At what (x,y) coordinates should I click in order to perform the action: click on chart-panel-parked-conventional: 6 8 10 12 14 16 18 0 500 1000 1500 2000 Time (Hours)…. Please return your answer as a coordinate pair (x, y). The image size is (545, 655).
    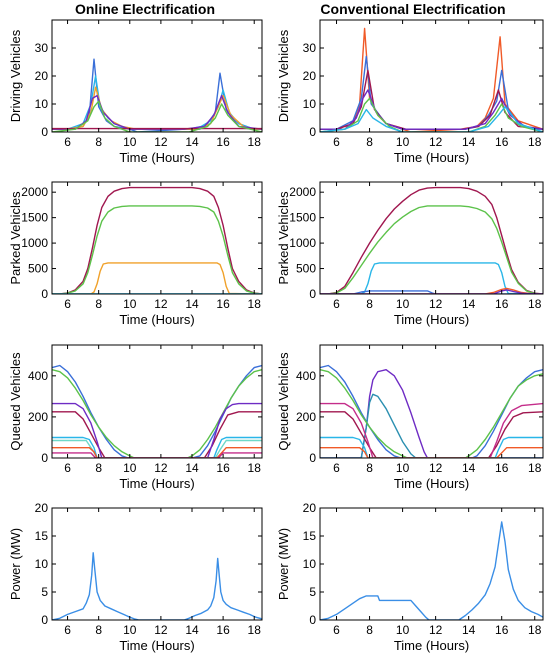
    Looking at the image, I should click on (410, 254).